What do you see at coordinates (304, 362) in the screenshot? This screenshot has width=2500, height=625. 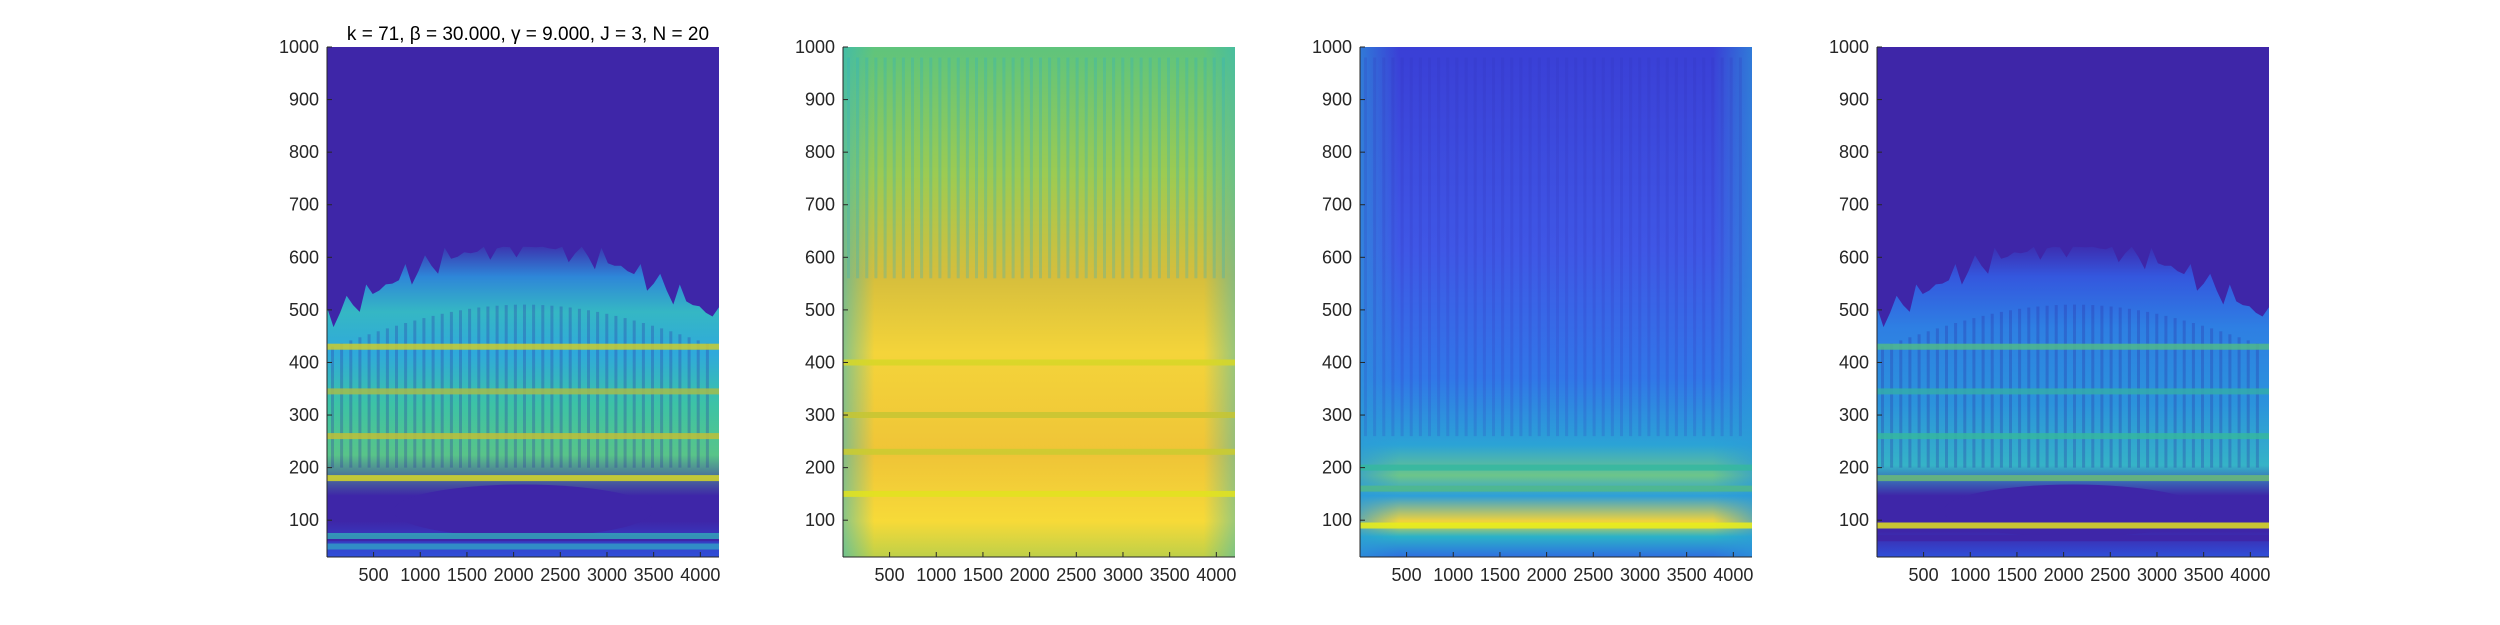 I see `y-tick-label: 400` at bounding box center [304, 362].